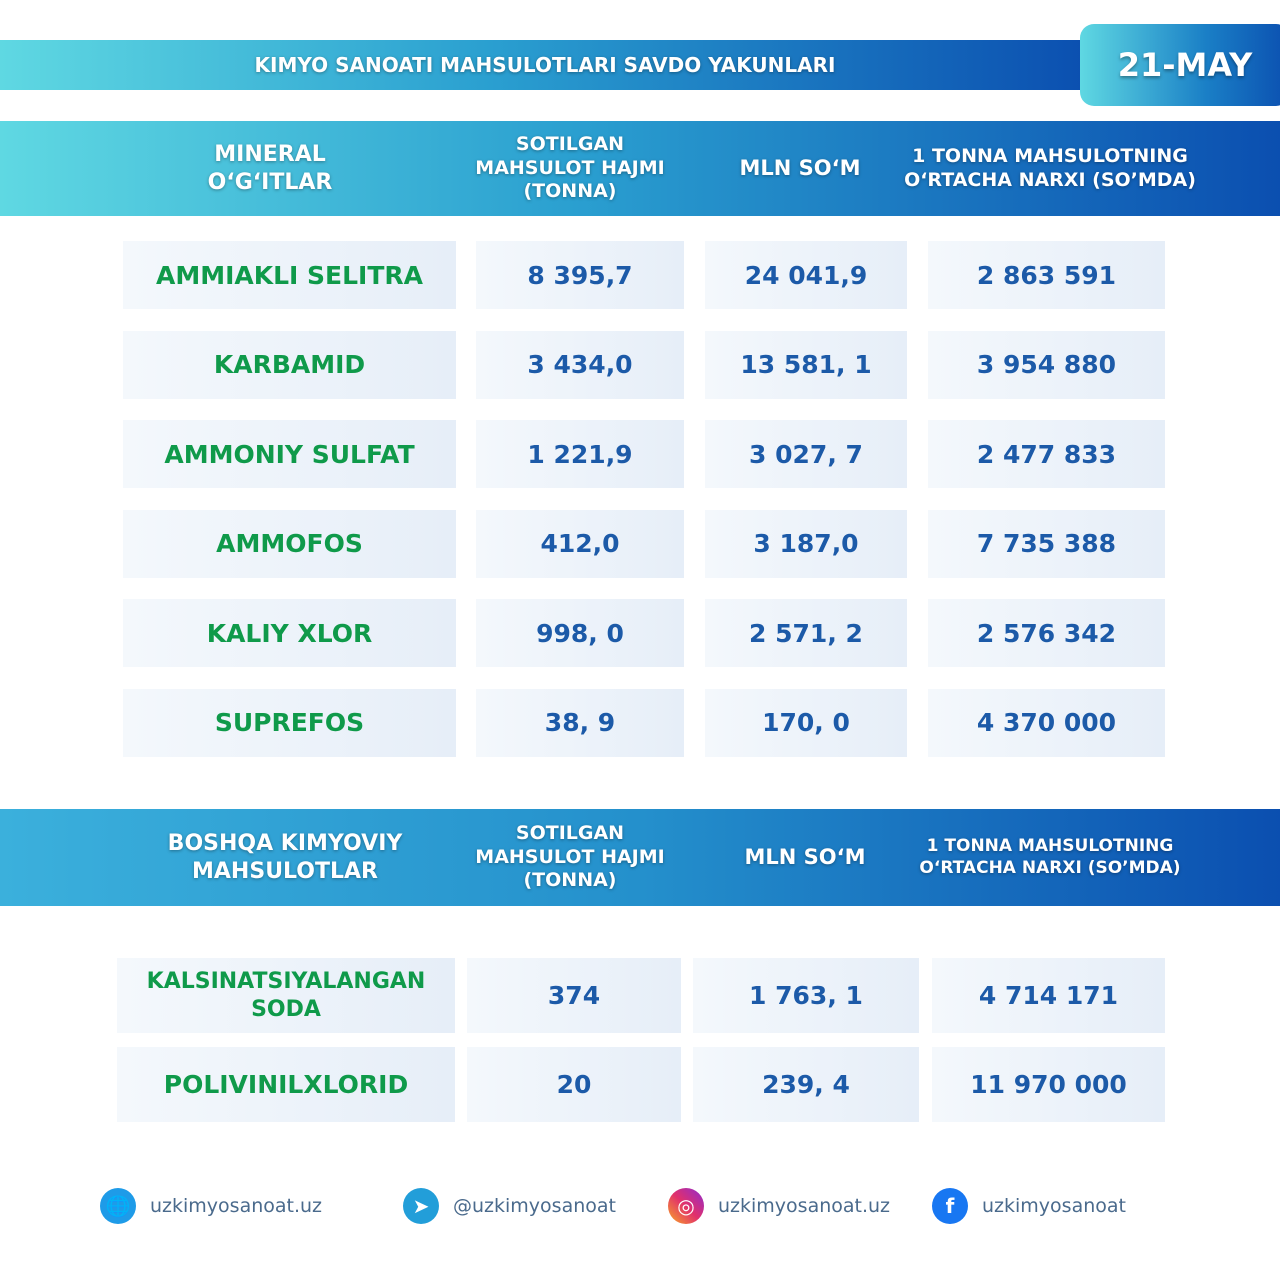 Image resolution: width=1280 pixels, height=1280 pixels. I want to click on table-cell: 3 434,0, so click(580, 364).